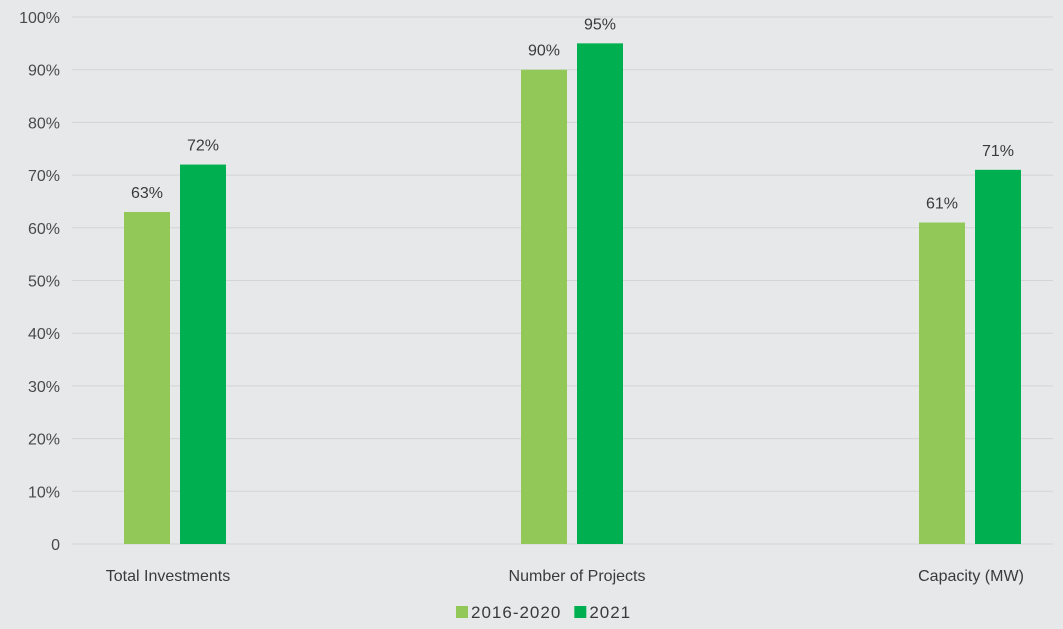 The image size is (1063, 629). What do you see at coordinates (55, 545) in the screenshot?
I see `y-tick-label: 0` at bounding box center [55, 545].